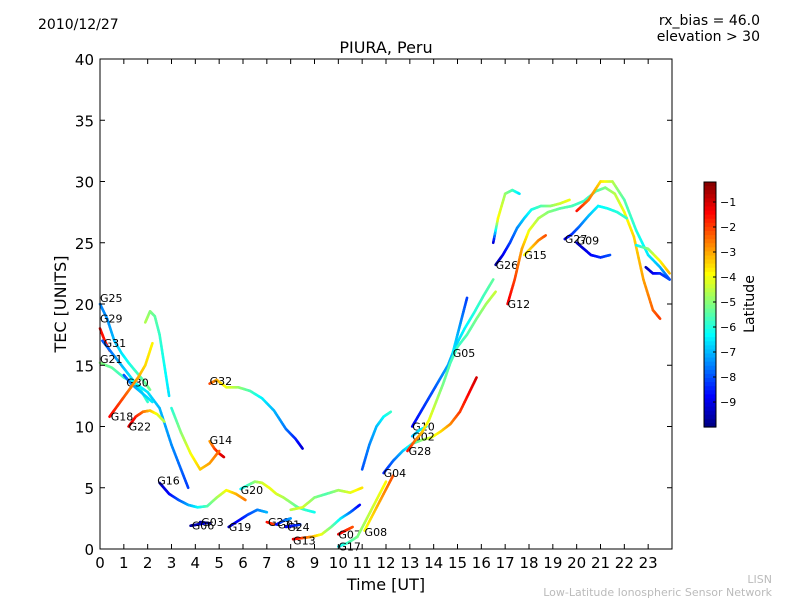 The height and width of the screenshot is (600, 800). I want to click on y-tick-label: 20, so click(84, 305).